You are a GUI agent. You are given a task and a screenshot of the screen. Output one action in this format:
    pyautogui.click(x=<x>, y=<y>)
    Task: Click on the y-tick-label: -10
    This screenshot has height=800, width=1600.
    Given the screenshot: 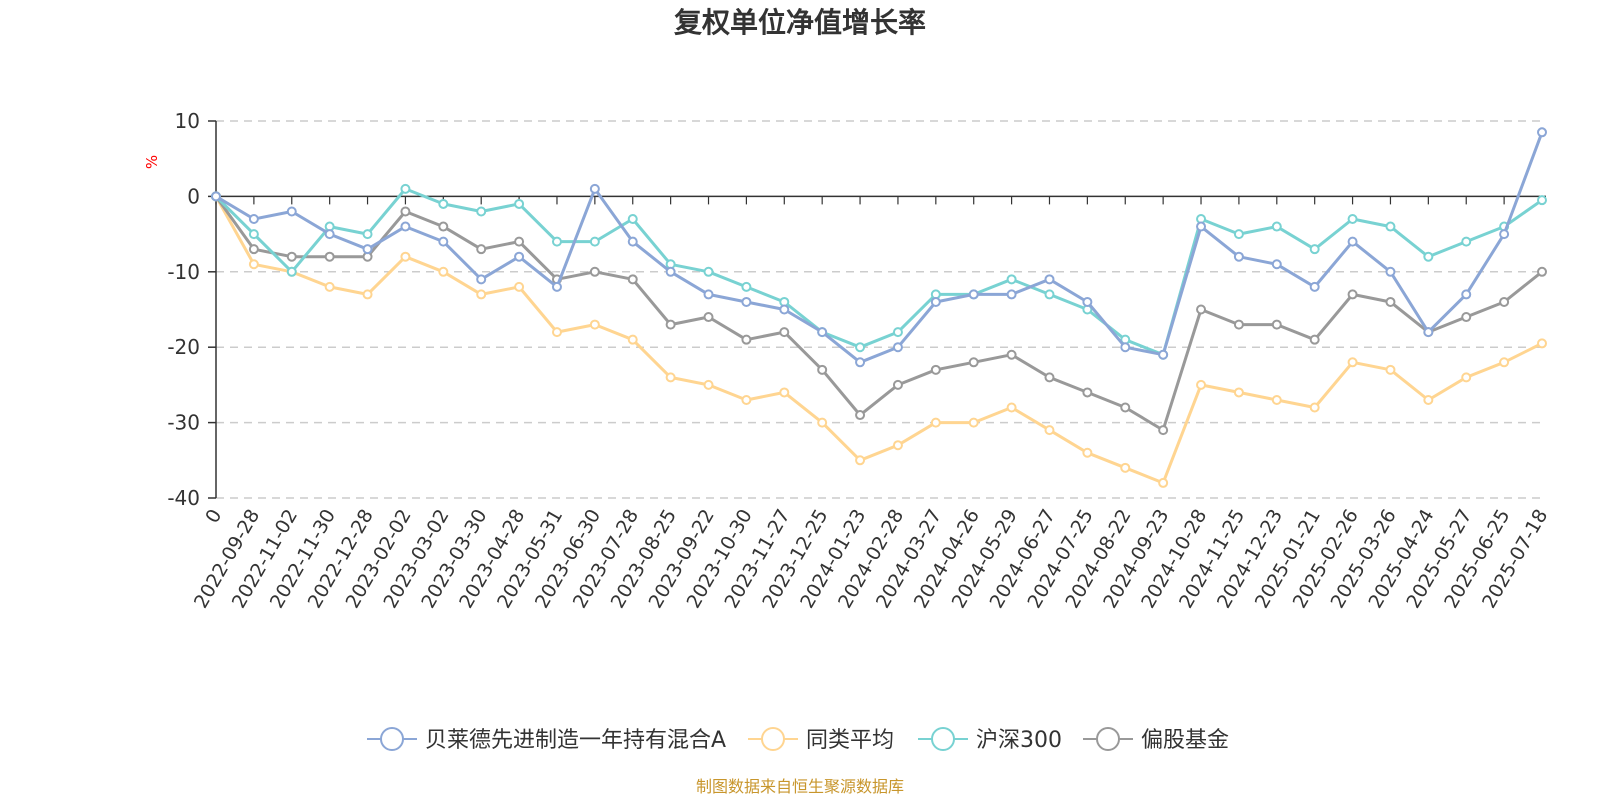 What is the action you would take?
    pyautogui.click(x=183, y=272)
    